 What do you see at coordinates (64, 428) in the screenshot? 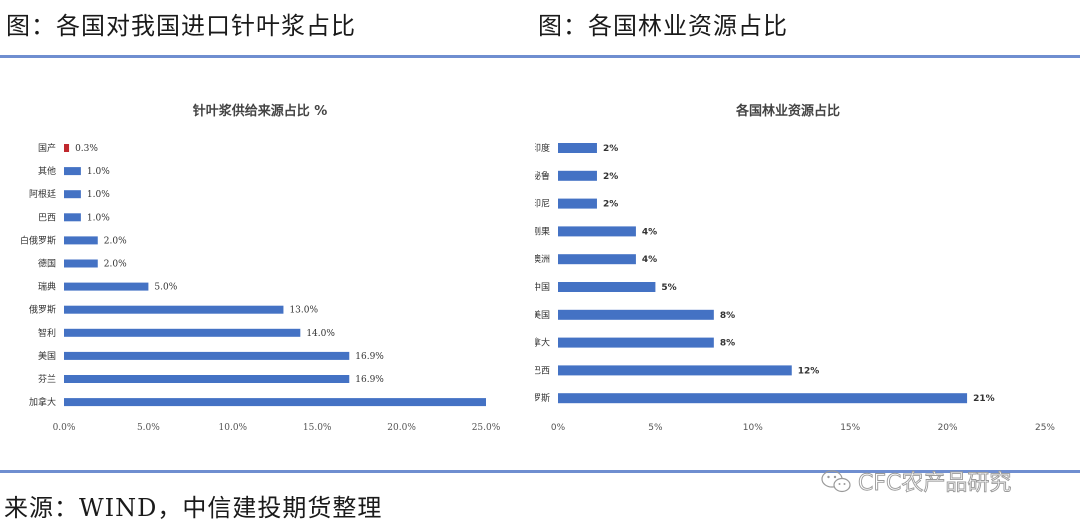
I see `x-tick-label: 0.0%` at bounding box center [64, 428].